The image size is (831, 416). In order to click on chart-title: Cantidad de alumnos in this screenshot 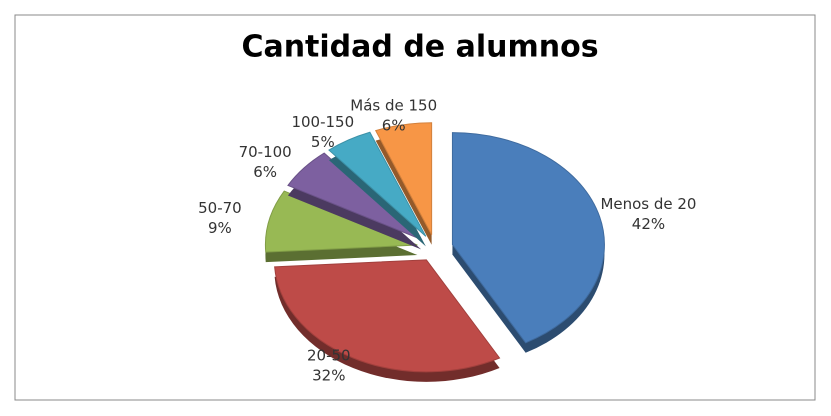, I will do `click(419, 47)`.